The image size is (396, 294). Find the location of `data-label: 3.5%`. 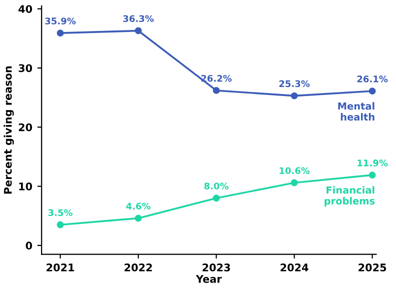

data-label: 3.5% is located at coordinates (60, 212).